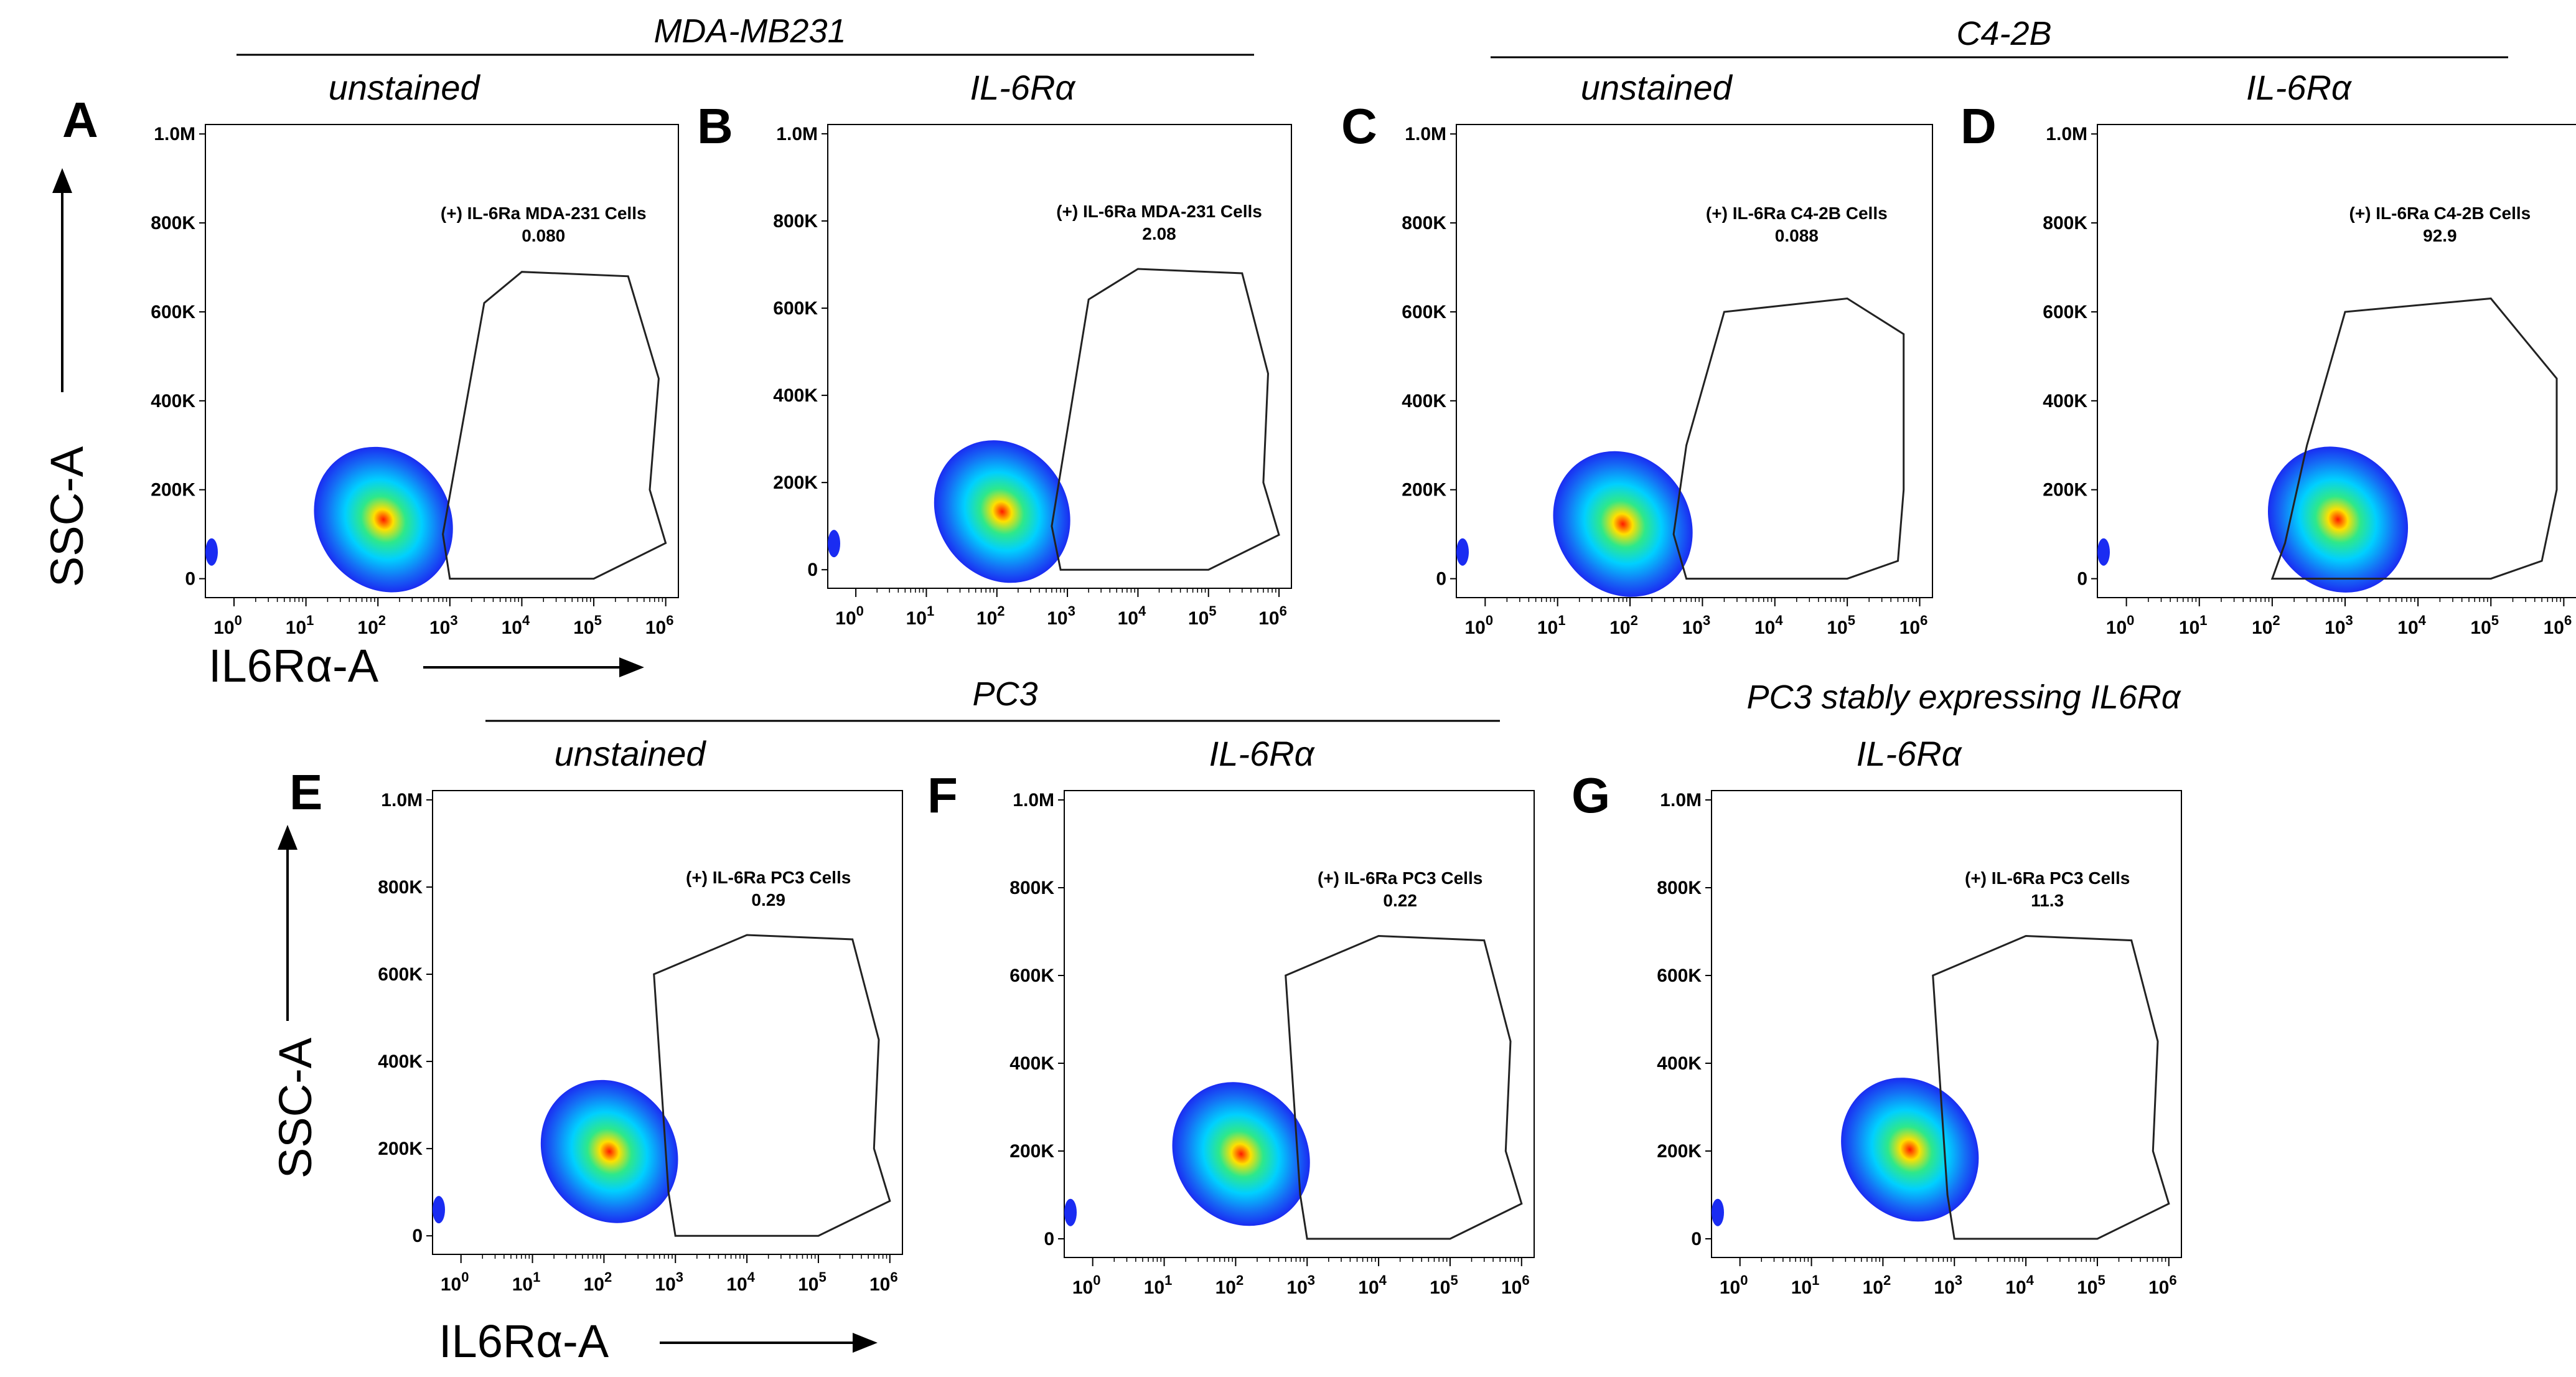 The height and width of the screenshot is (1377, 2576). What do you see at coordinates (749, 31) in the screenshot?
I see `group-label-mda: MDA-MB231` at bounding box center [749, 31].